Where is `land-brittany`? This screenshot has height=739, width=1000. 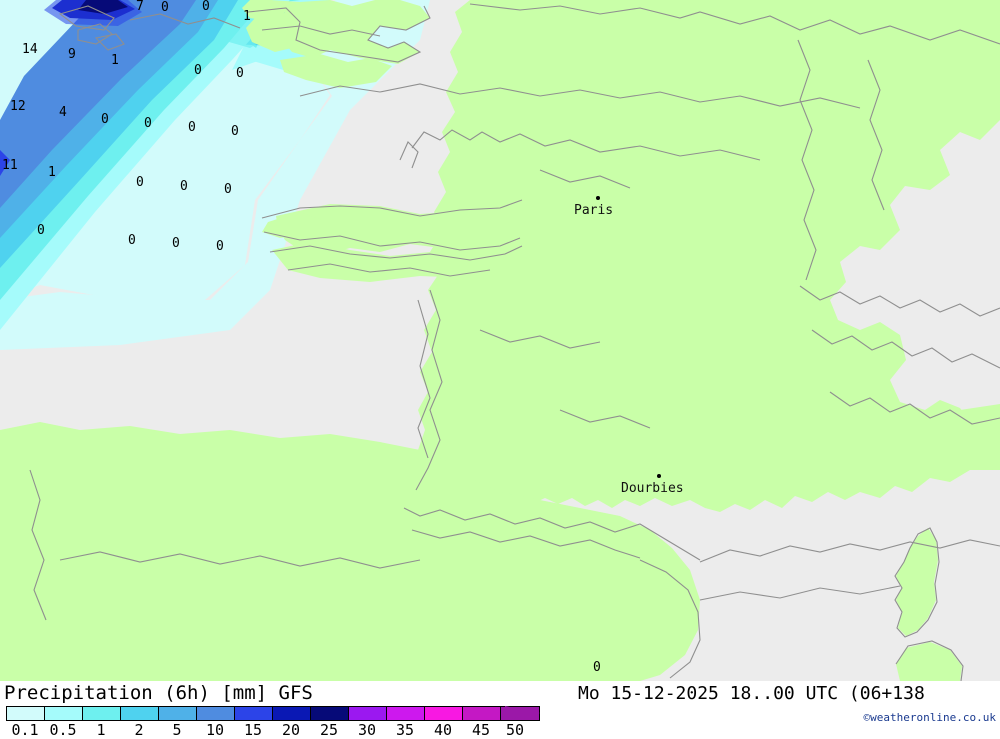 land-brittany is located at coordinates (398, 228).